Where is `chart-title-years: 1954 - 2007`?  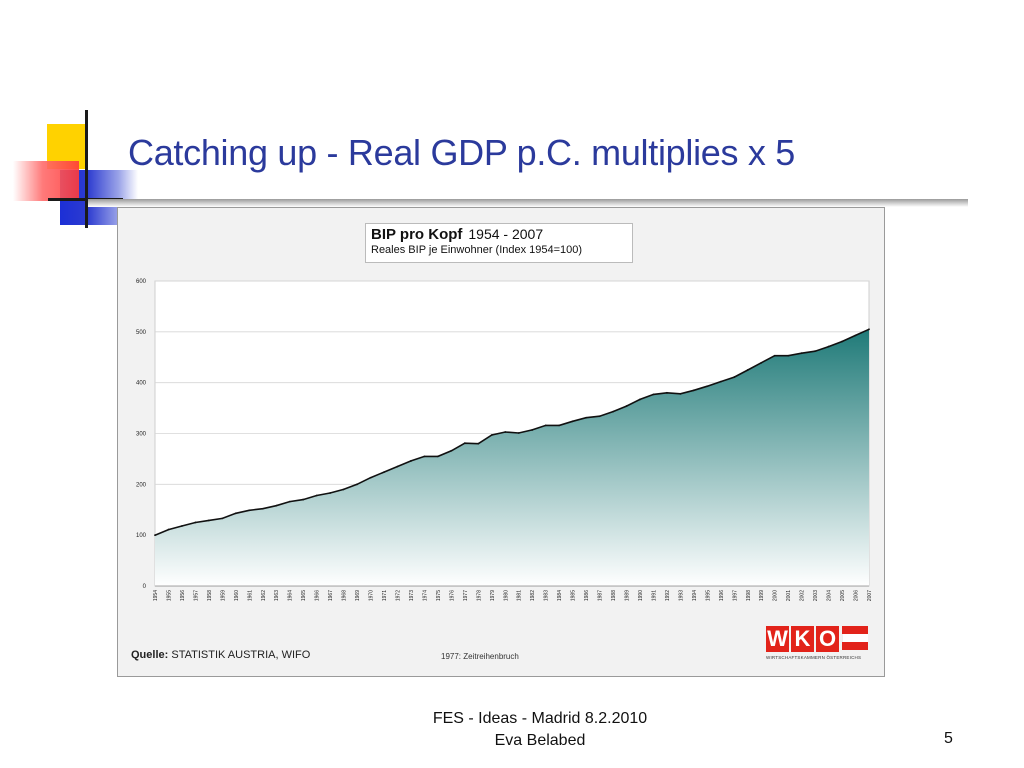
chart-title-years: 1954 - 2007 is located at coordinates (506, 234).